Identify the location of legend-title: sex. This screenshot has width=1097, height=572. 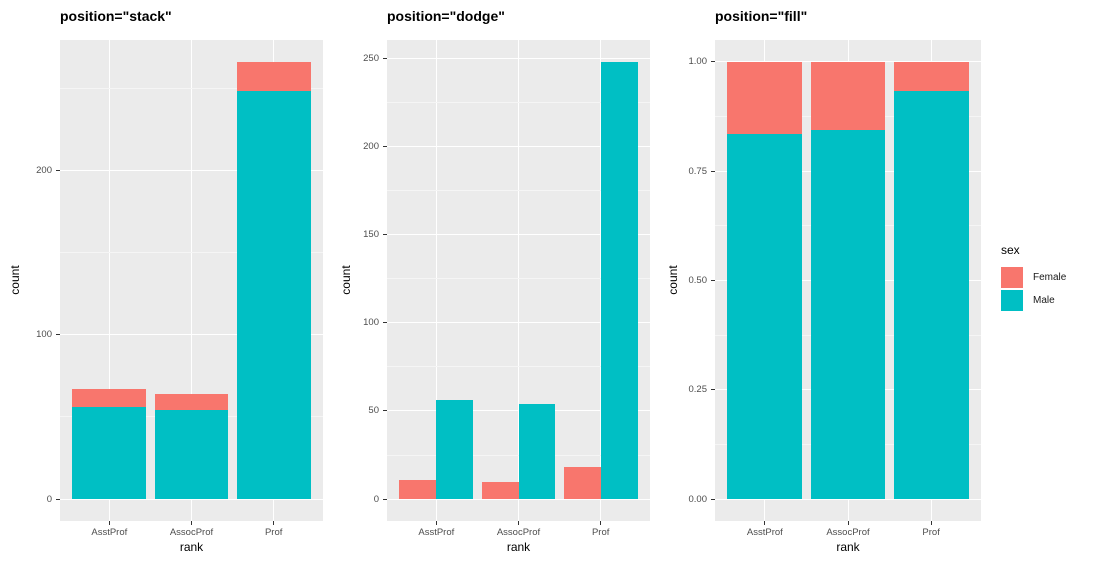
(1010, 250).